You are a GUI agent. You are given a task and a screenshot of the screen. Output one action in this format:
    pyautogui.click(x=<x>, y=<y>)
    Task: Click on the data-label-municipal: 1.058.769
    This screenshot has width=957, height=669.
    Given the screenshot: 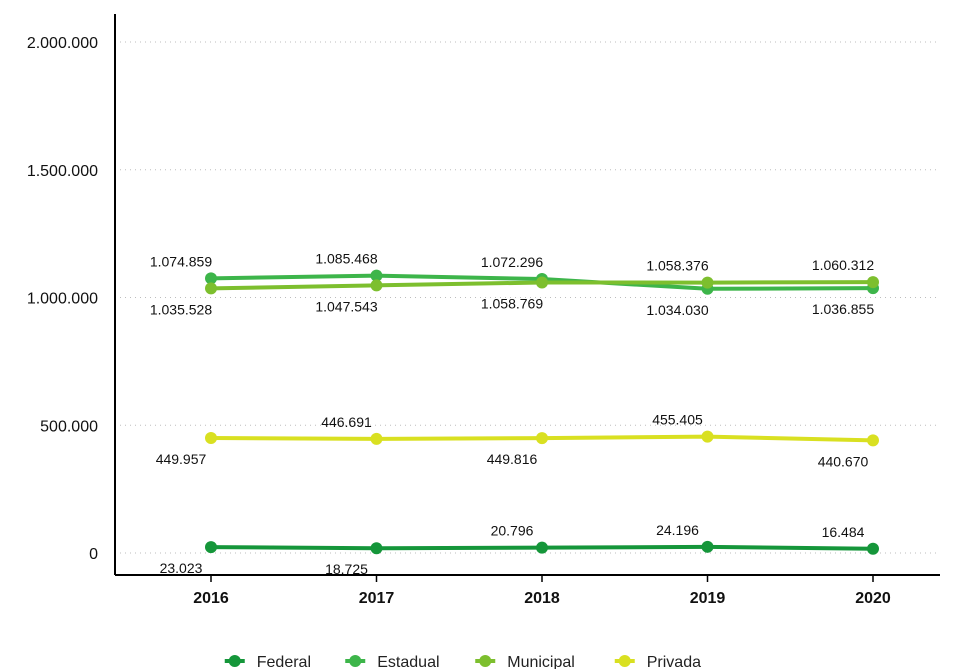 What is the action you would take?
    pyautogui.click(x=512, y=303)
    